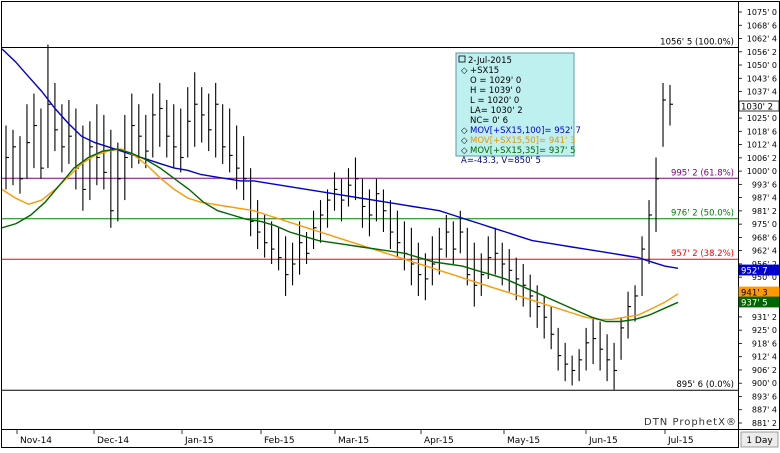  Describe the element at coordinates (439, 441) in the screenshot. I see `time-axis-label: Apr-15` at that location.